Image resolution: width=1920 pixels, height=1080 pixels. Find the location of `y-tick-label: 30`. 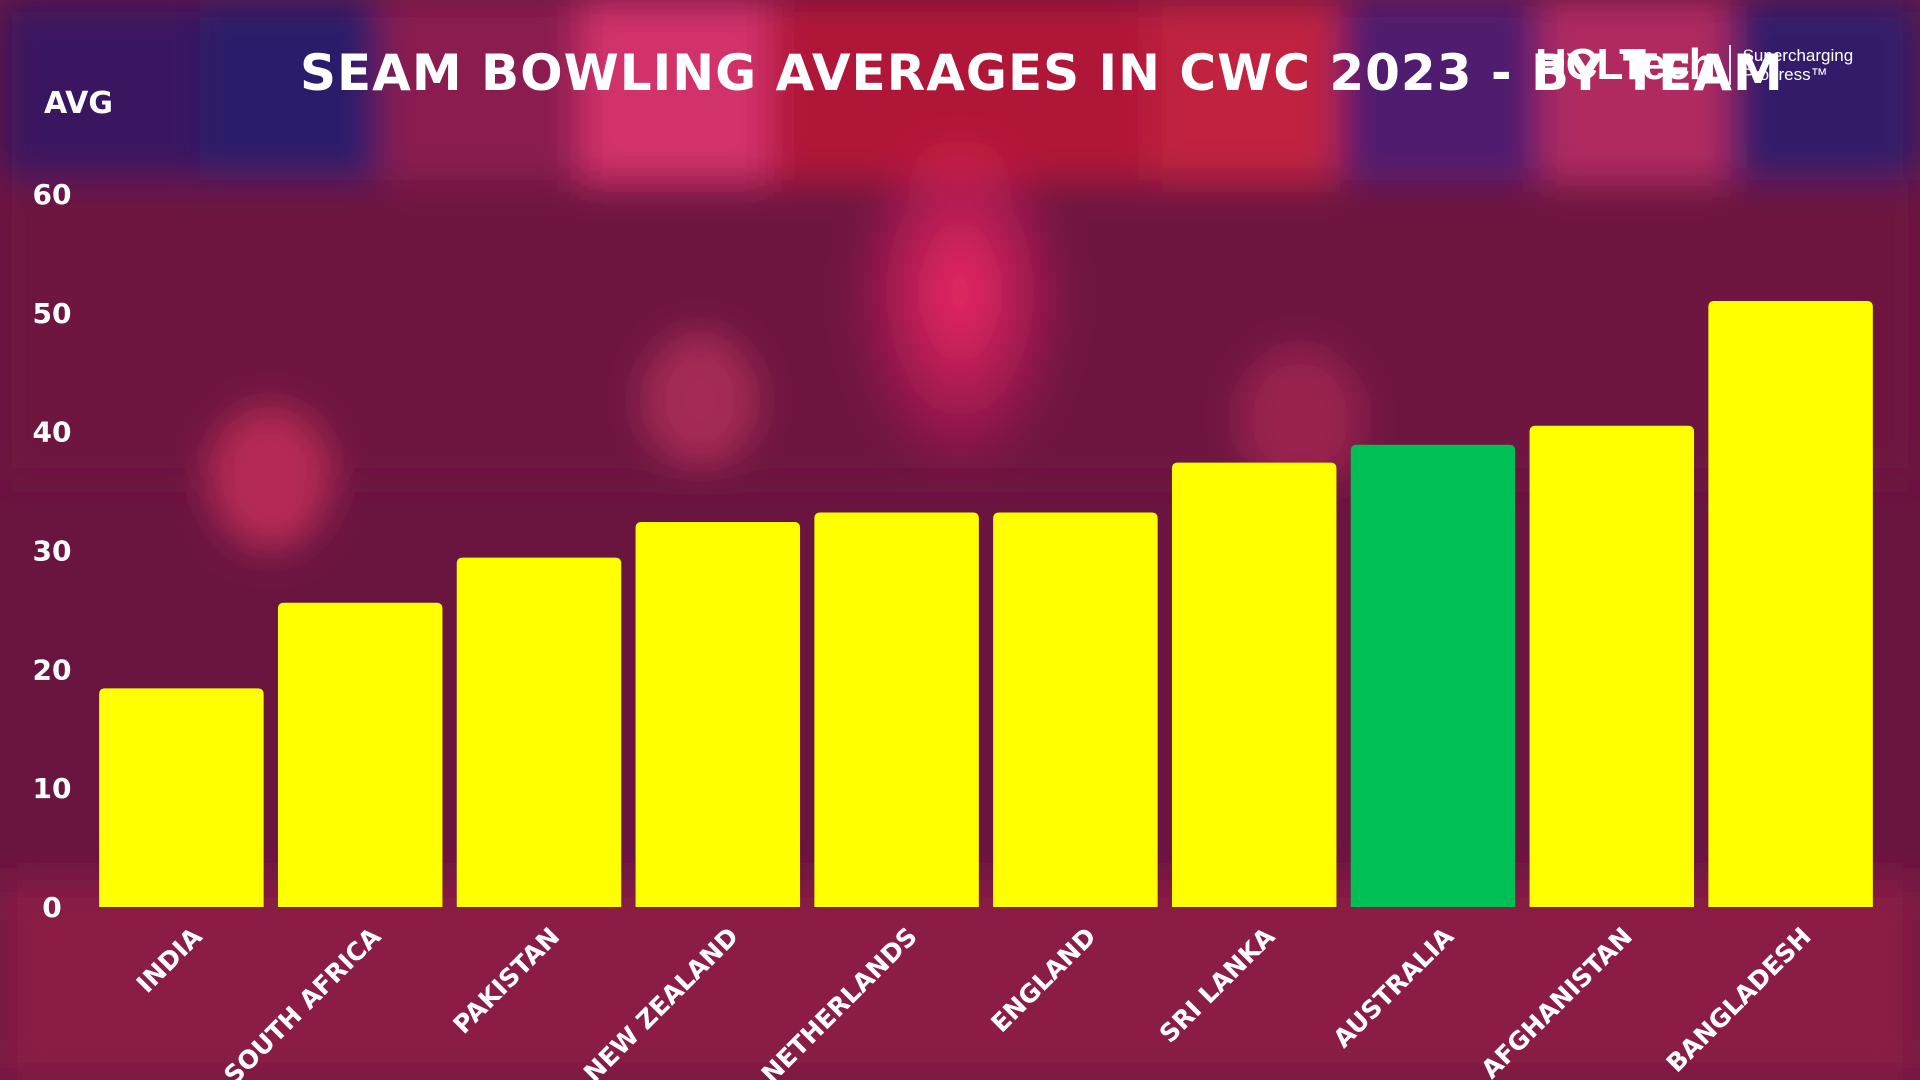

y-tick-label: 30 is located at coordinates (52, 551).